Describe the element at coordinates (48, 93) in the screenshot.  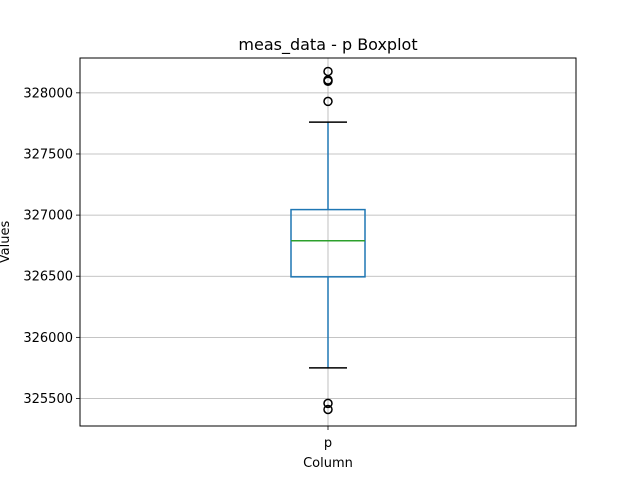
I see `y-tick-label: 328000` at that location.